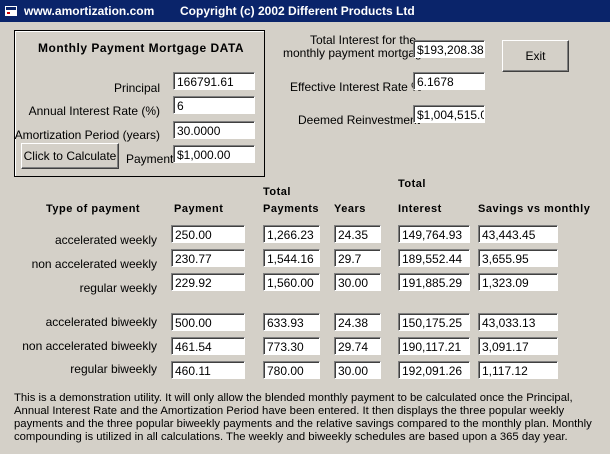  I want to click on payment-cell: 500.00, so click(208, 322).